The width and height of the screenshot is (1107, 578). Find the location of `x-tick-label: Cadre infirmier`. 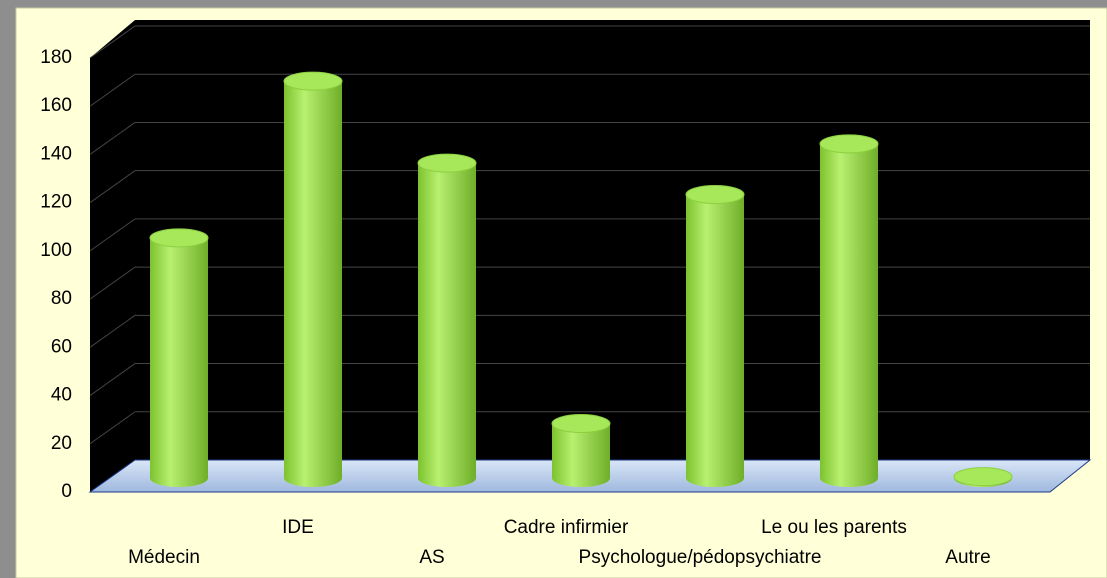

x-tick-label: Cadre infirmier is located at coordinates (566, 527).